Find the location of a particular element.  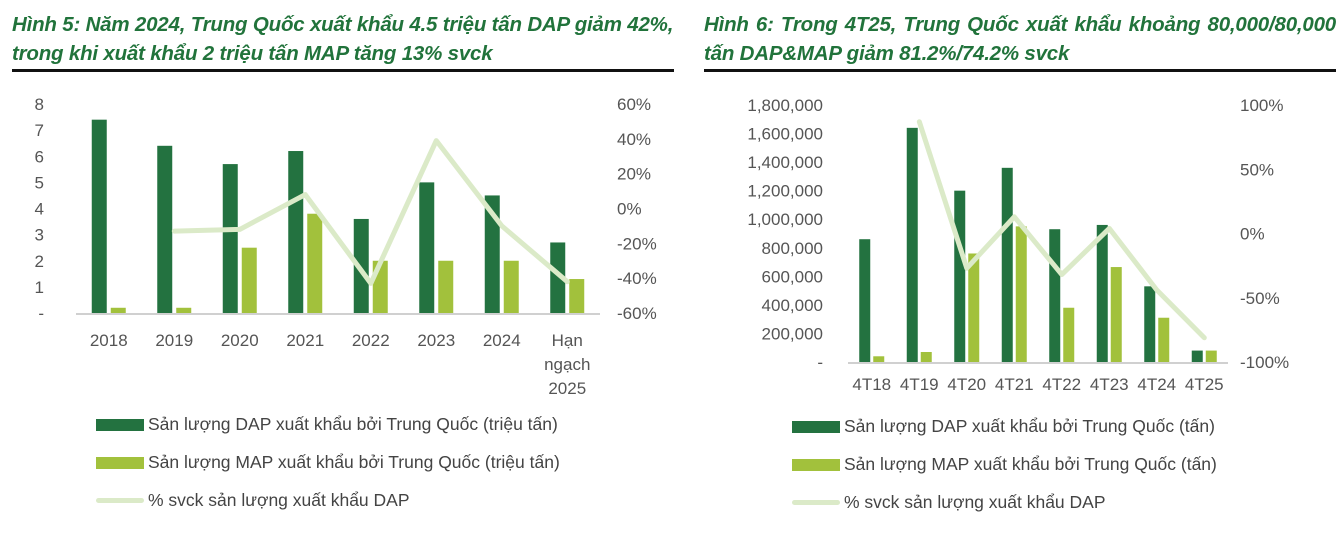

x-axis-tick-label: 2019 is located at coordinates (174, 340).